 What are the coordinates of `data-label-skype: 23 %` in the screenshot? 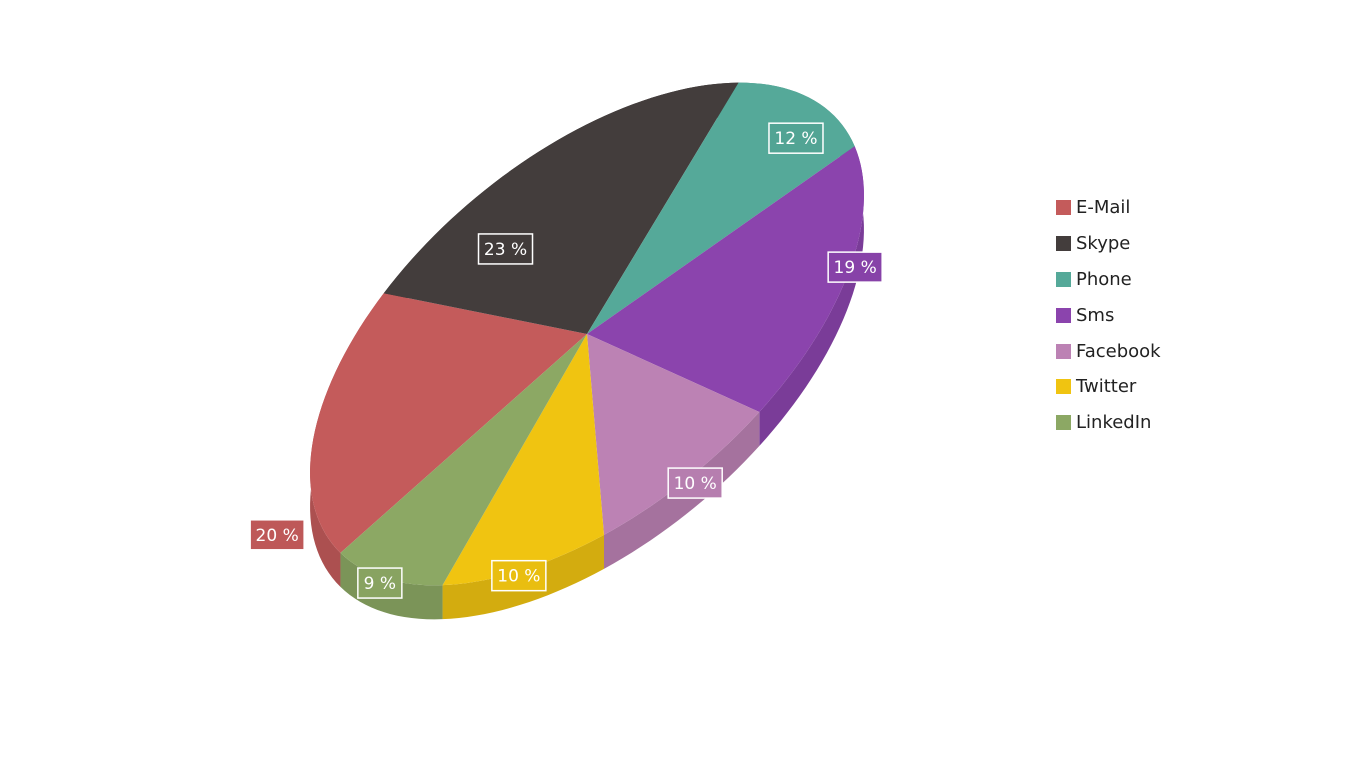 It's located at (505, 249).